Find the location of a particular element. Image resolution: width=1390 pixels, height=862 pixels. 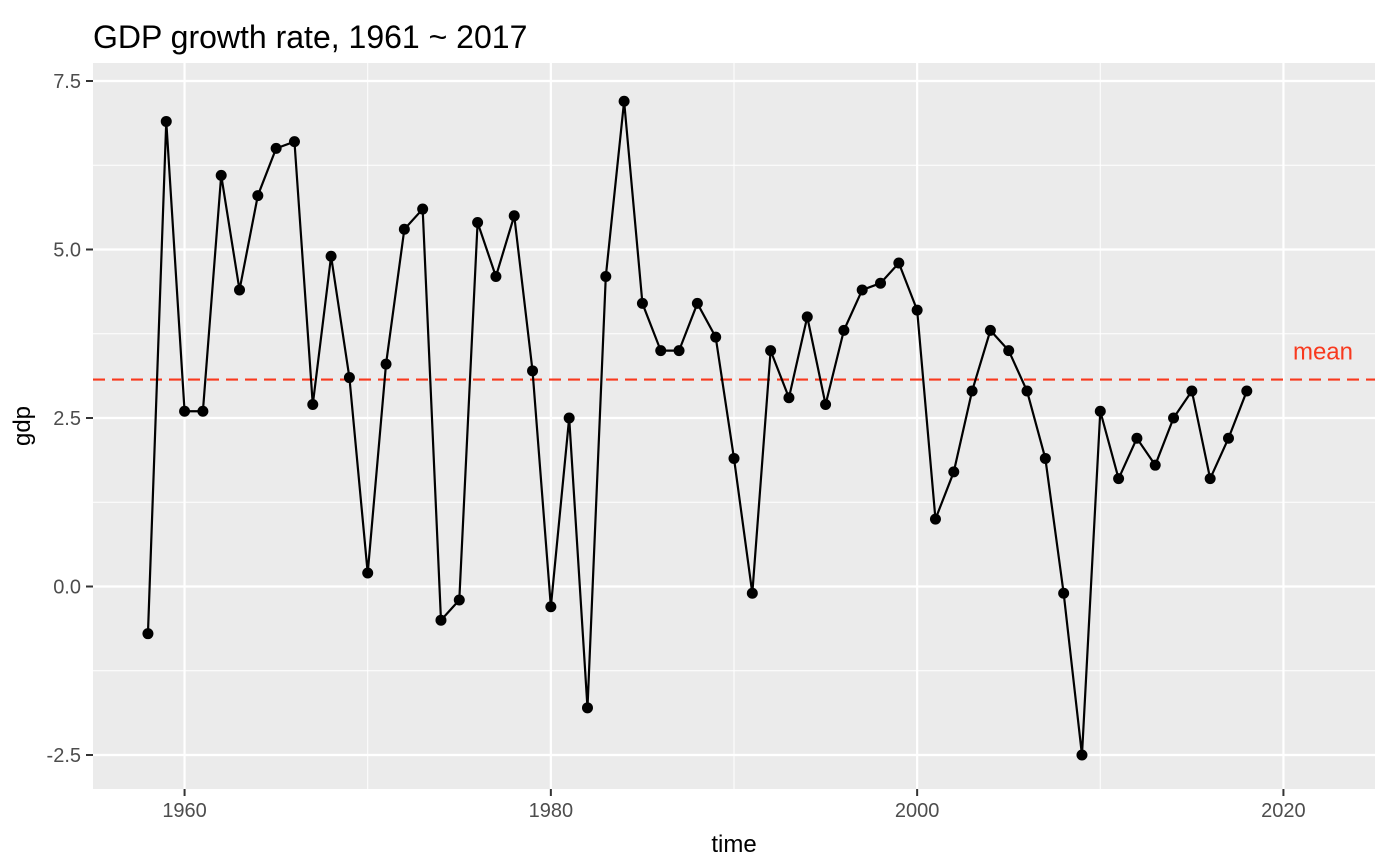

y-tick-label: 7.5 is located at coordinates (67, 82).